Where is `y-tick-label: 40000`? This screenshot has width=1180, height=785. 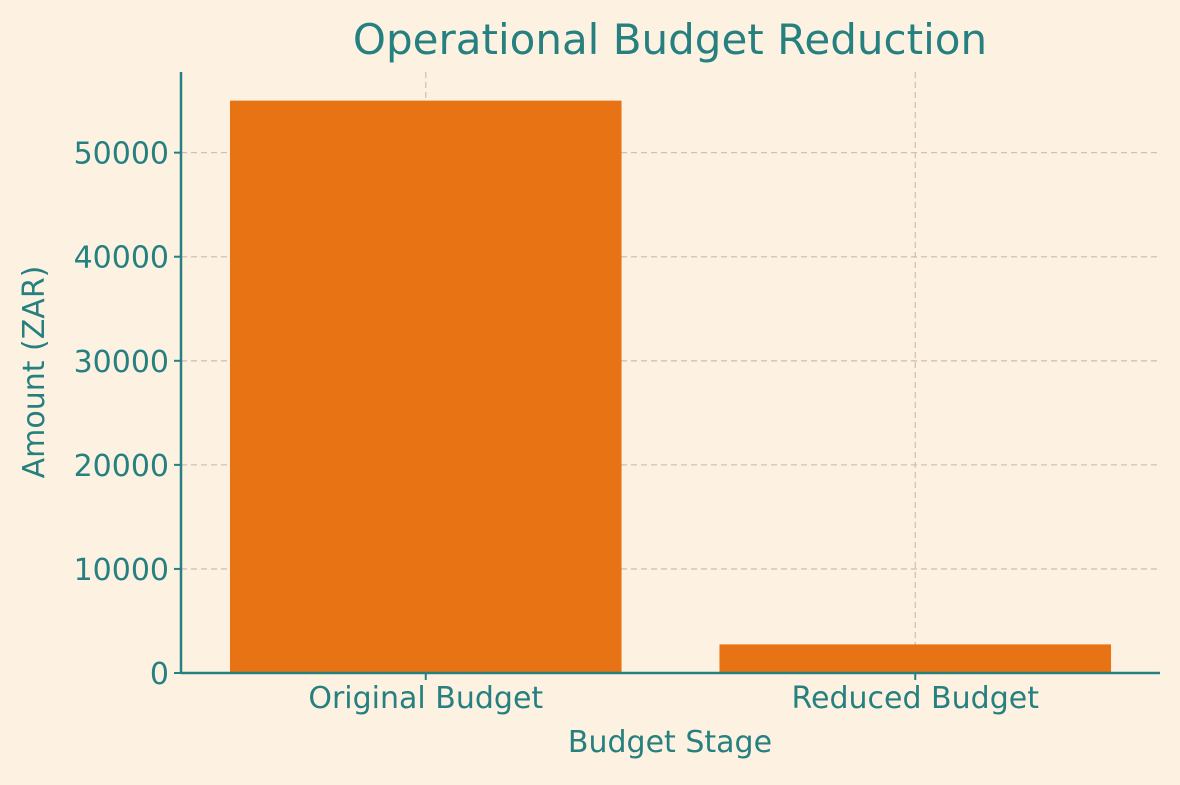 y-tick-label: 40000 is located at coordinates (121, 258).